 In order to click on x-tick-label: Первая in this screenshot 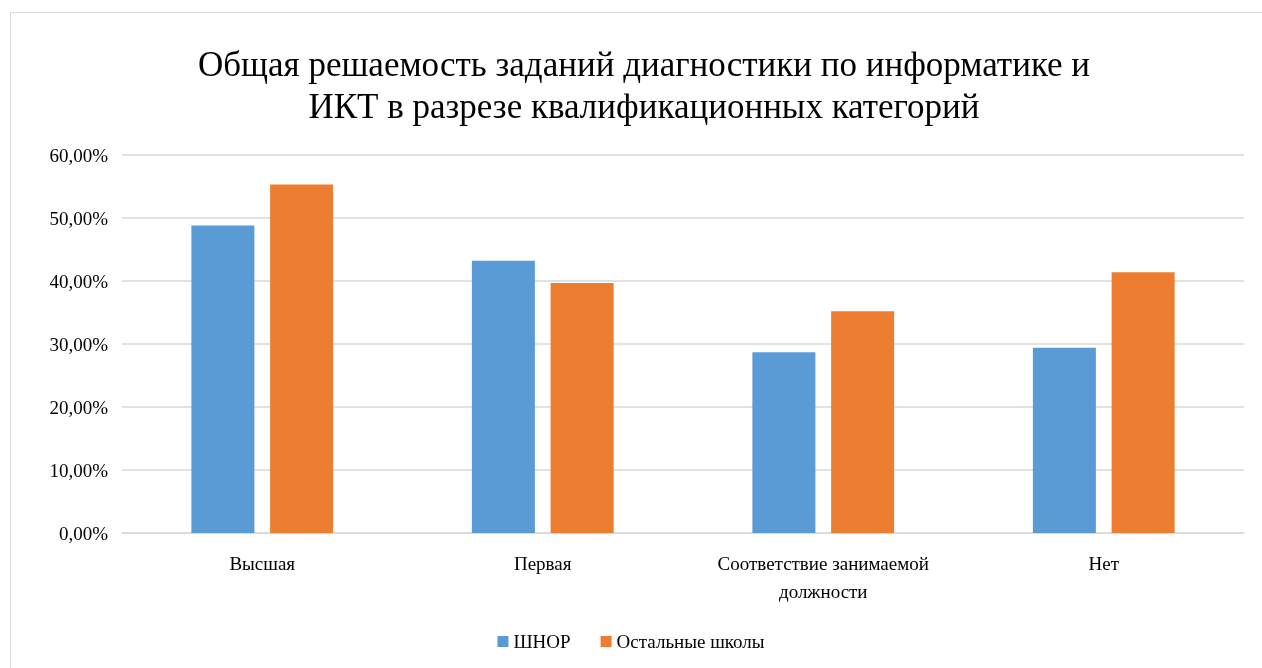, I will do `click(542, 563)`.